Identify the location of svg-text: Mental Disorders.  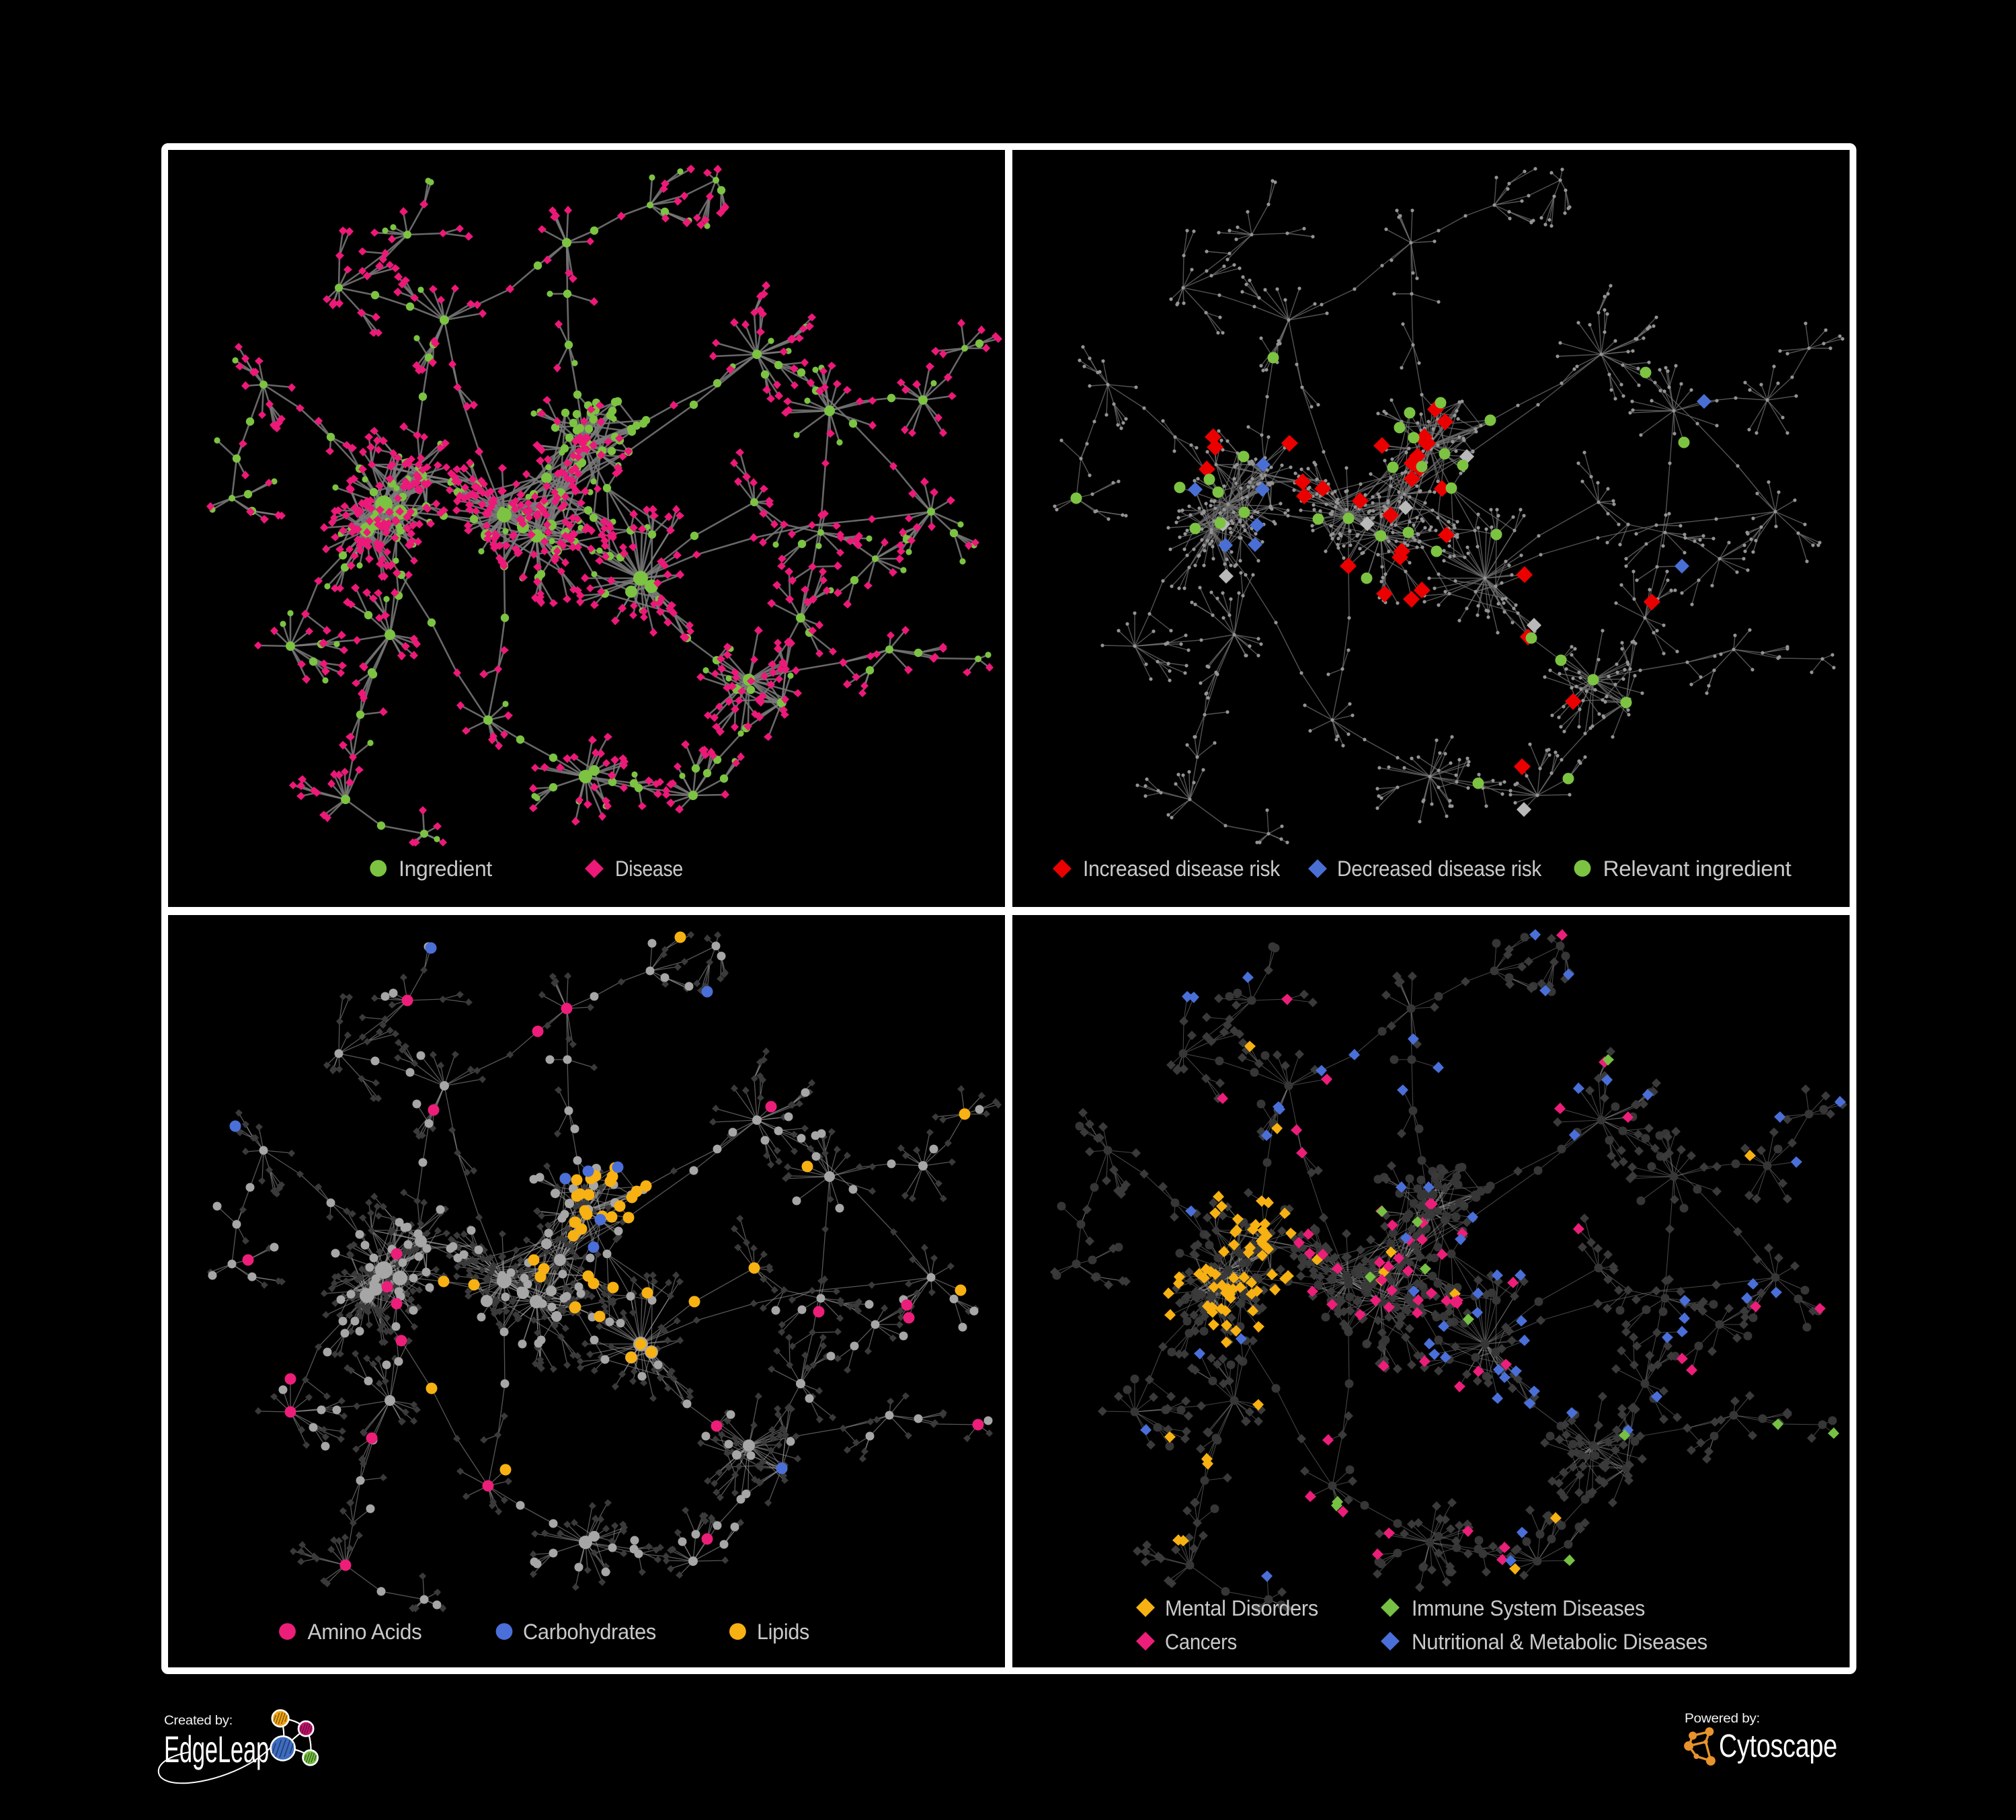
(1241, 1608).